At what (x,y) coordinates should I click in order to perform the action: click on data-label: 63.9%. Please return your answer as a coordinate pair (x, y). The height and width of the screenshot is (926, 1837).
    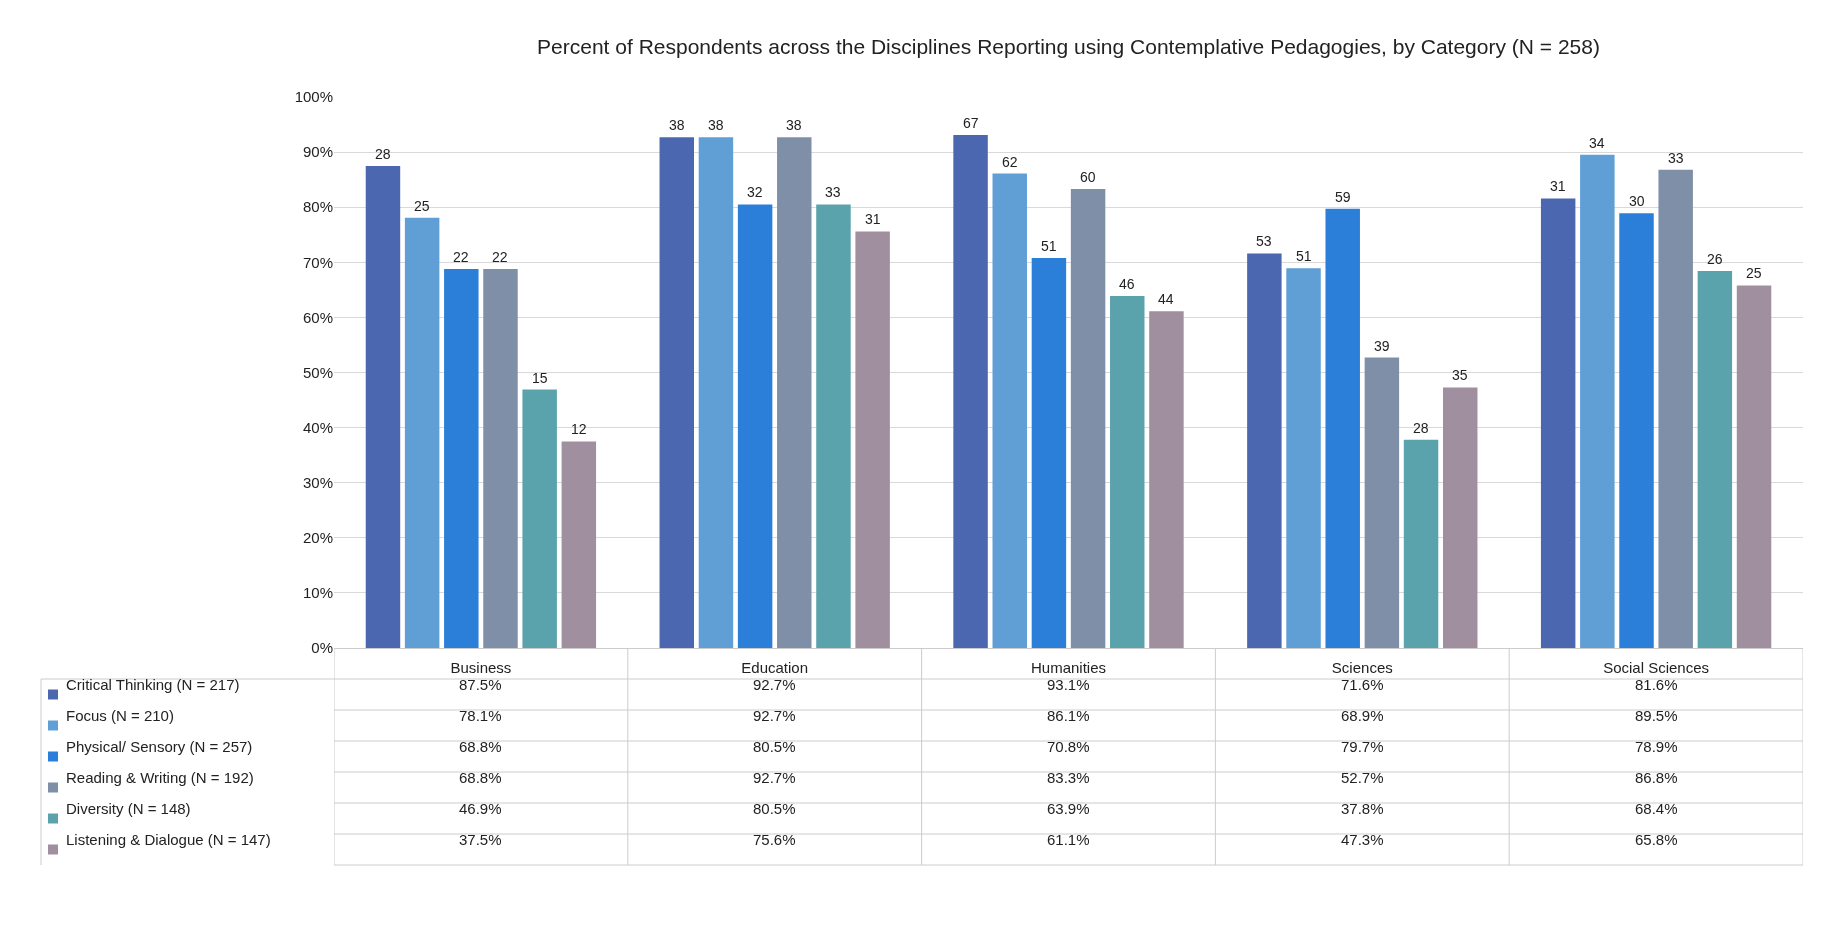
    Looking at the image, I should click on (1068, 808).